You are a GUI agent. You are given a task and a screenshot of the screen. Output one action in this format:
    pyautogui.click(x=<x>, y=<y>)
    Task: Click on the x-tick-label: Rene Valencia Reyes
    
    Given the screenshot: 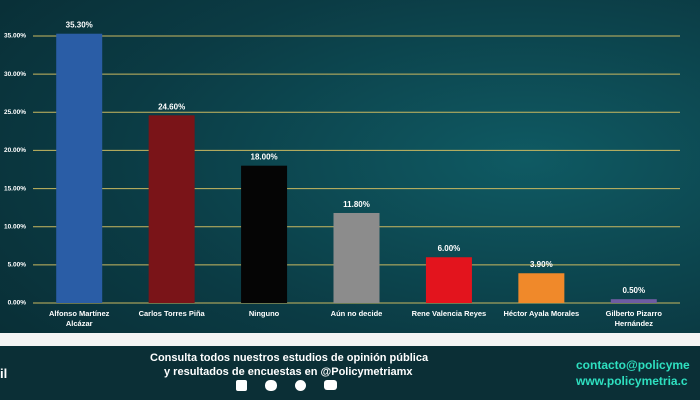 What is the action you would take?
    pyautogui.click(x=449, y=313)
    